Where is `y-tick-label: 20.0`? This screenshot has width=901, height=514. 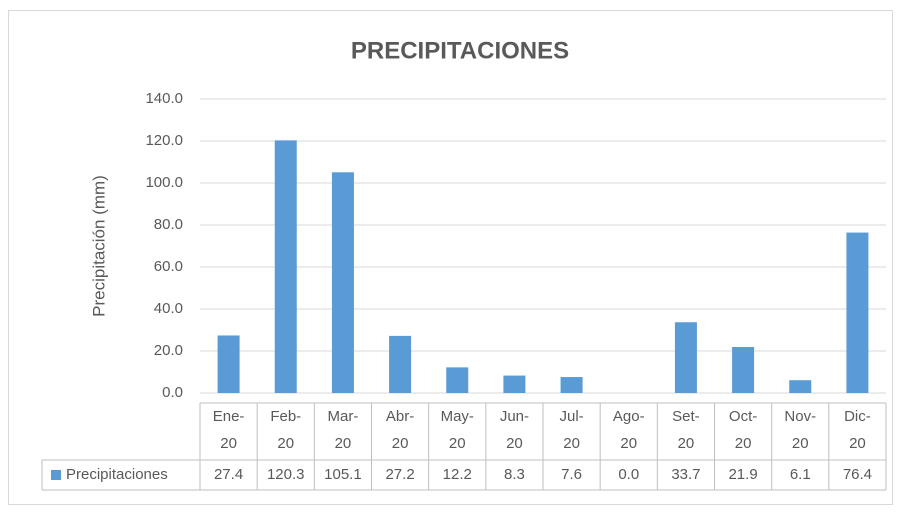 y-tick-label: 20.0 is located at coordinates (168, 350).